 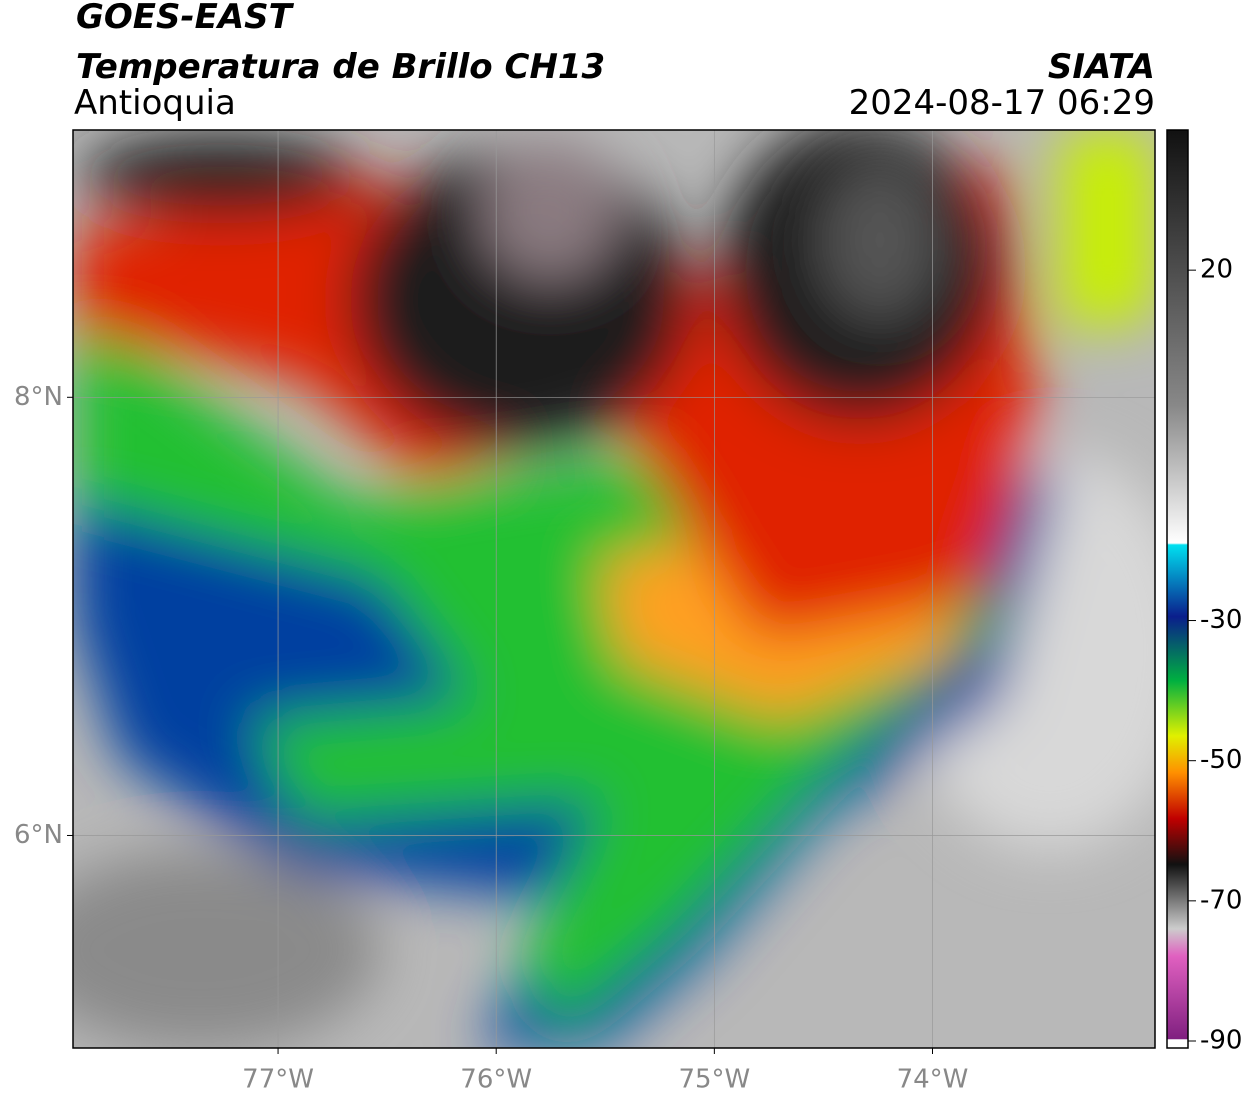 I want to click on x-tick-label: 77°W, so click(x=278, y=1080).